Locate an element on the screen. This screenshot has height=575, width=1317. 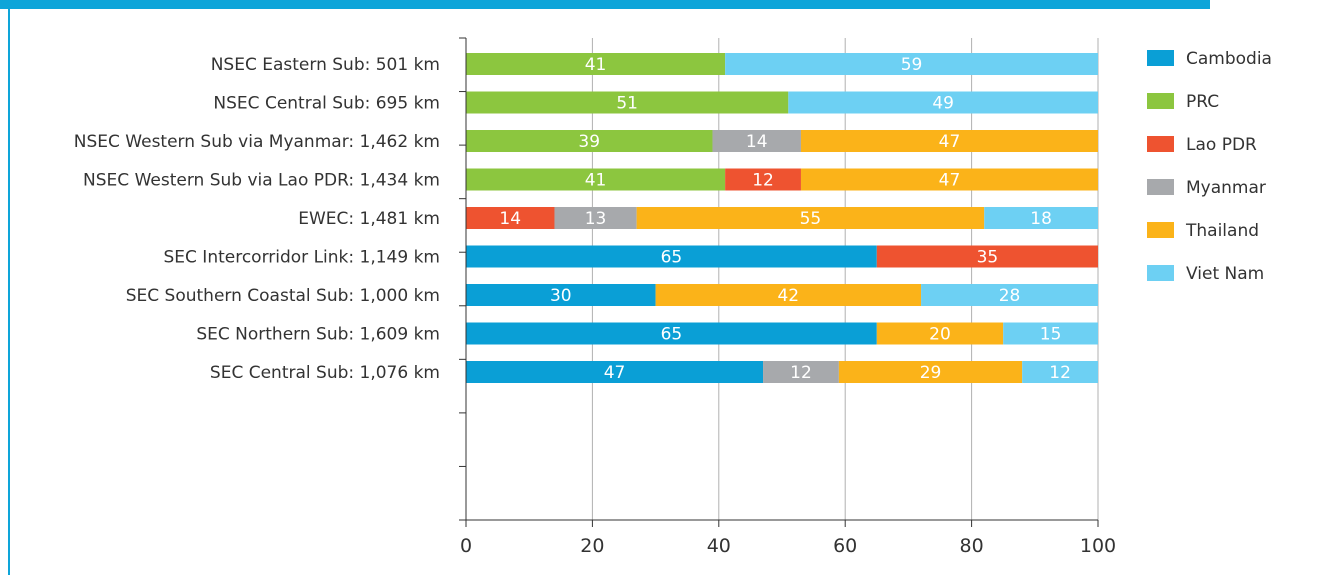
category-label: NSEC Central Sub: 695 km is located at coordinates (326, 104).